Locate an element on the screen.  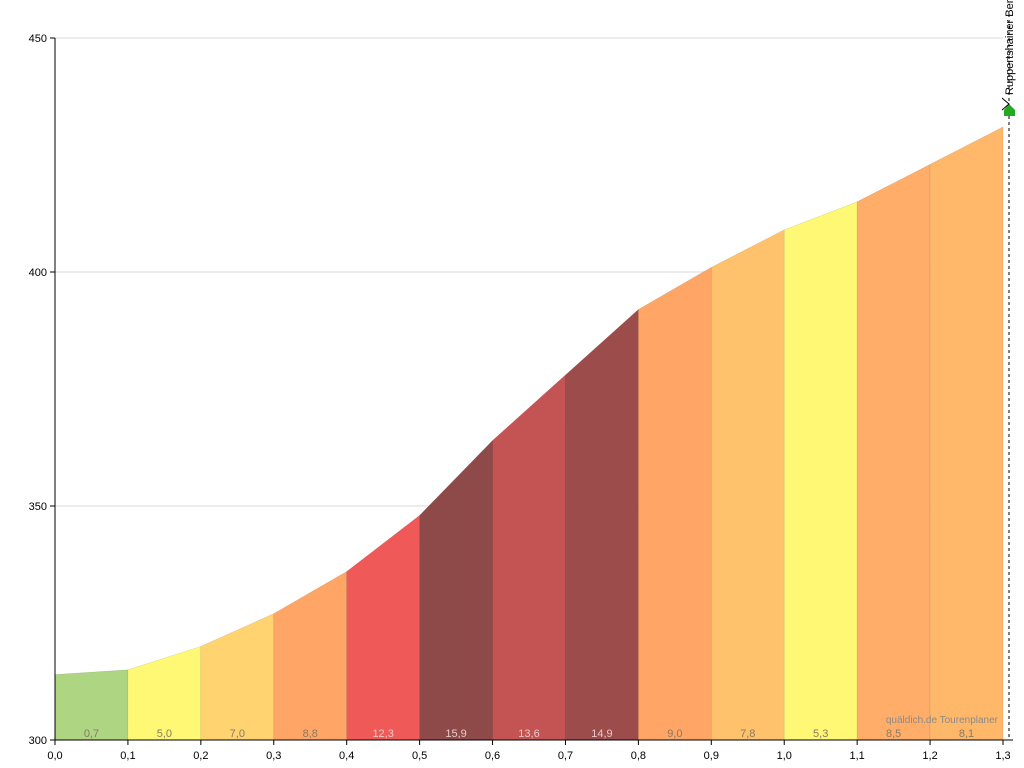
gradient-label: 8,8 is located at coordinates (310, 734).